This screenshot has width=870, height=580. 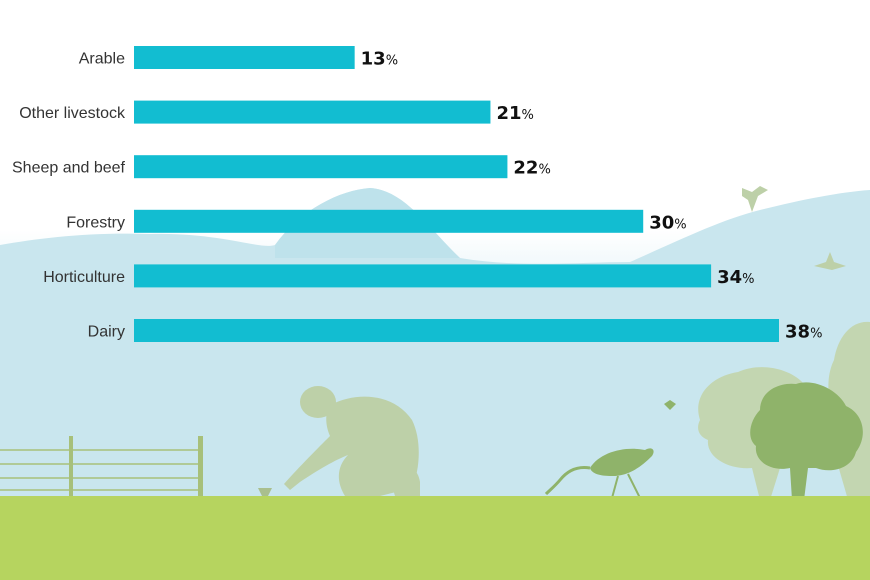 What do you see at coordinates (102, 59) in the screenshot?
I see `category-label: Arable` at bounding box center [102, 59].